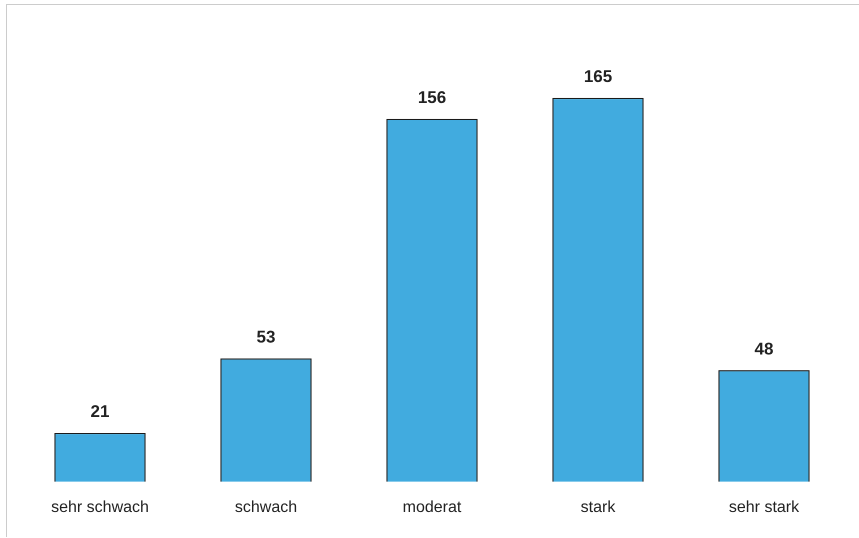 This screenshot has height=538, width=859. Describe the element at coordinates (266, 337) in the screenshot. I see `data-label: 53` at that location.